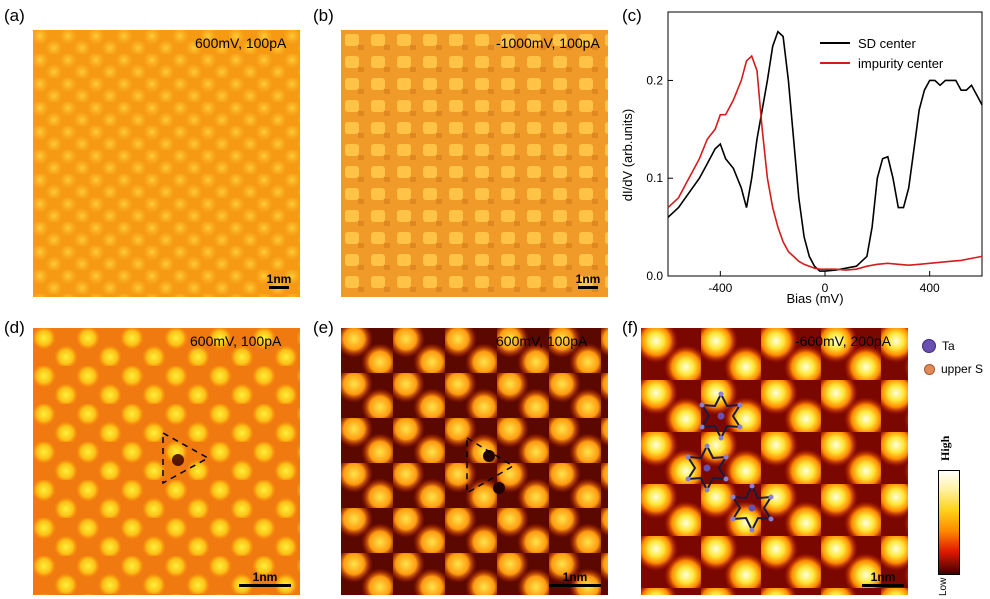 The image size is (990, 599). I want to click on panel-label-e: (e), so click(323, 327).